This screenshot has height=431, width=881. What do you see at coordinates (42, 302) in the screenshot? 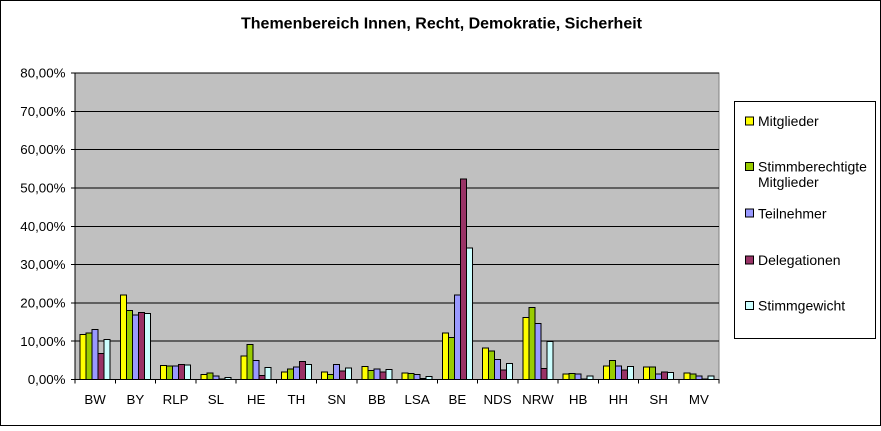
I see `svg-text: 20,00%` at bounding box center [42, 302].